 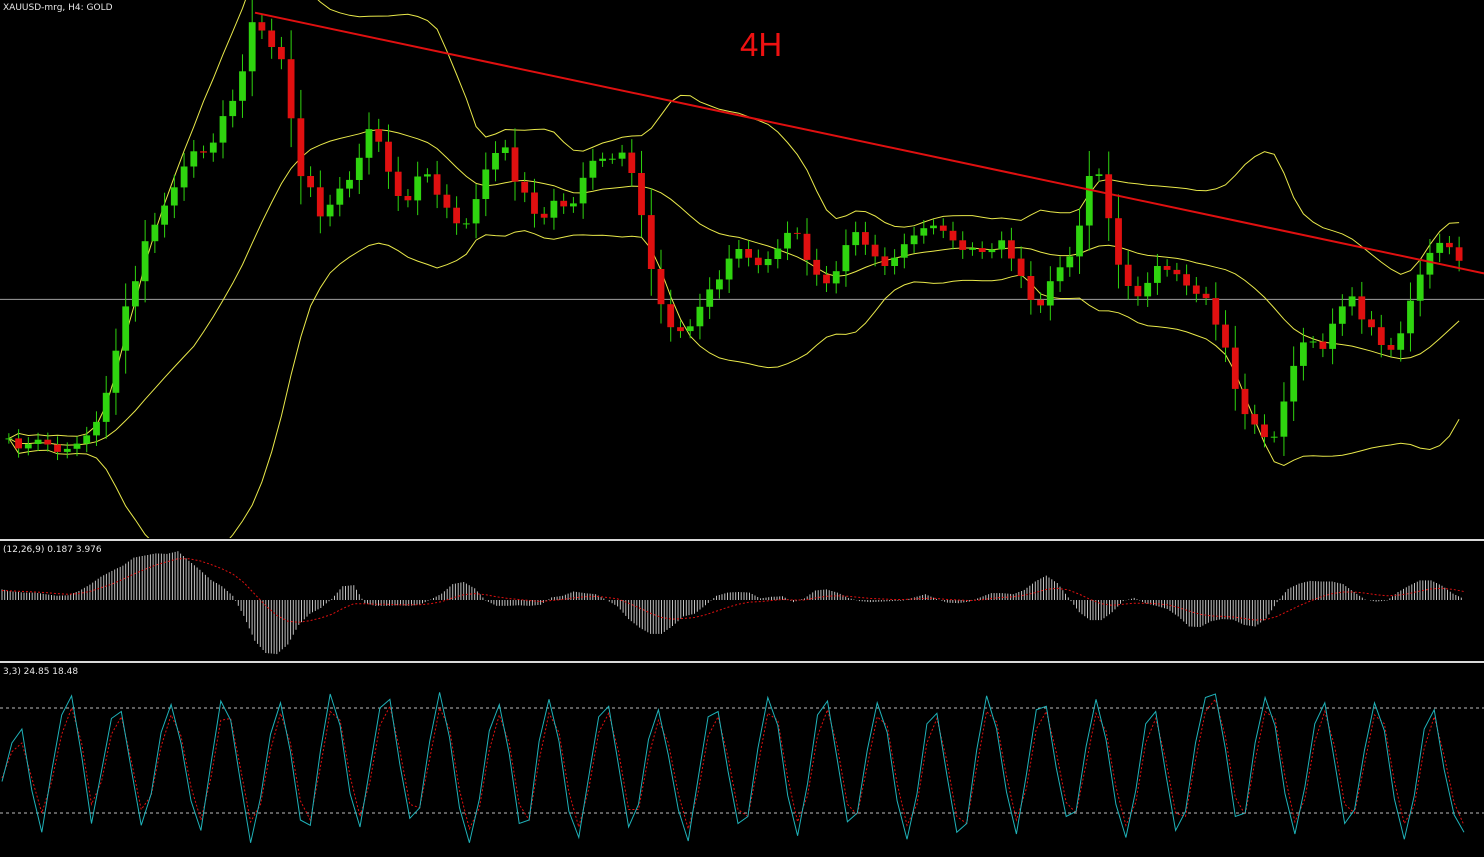 What do you see at coordinates (733, 590) in the screenshot?
I see `macd-signal-line` at bounding box center [733, 590].